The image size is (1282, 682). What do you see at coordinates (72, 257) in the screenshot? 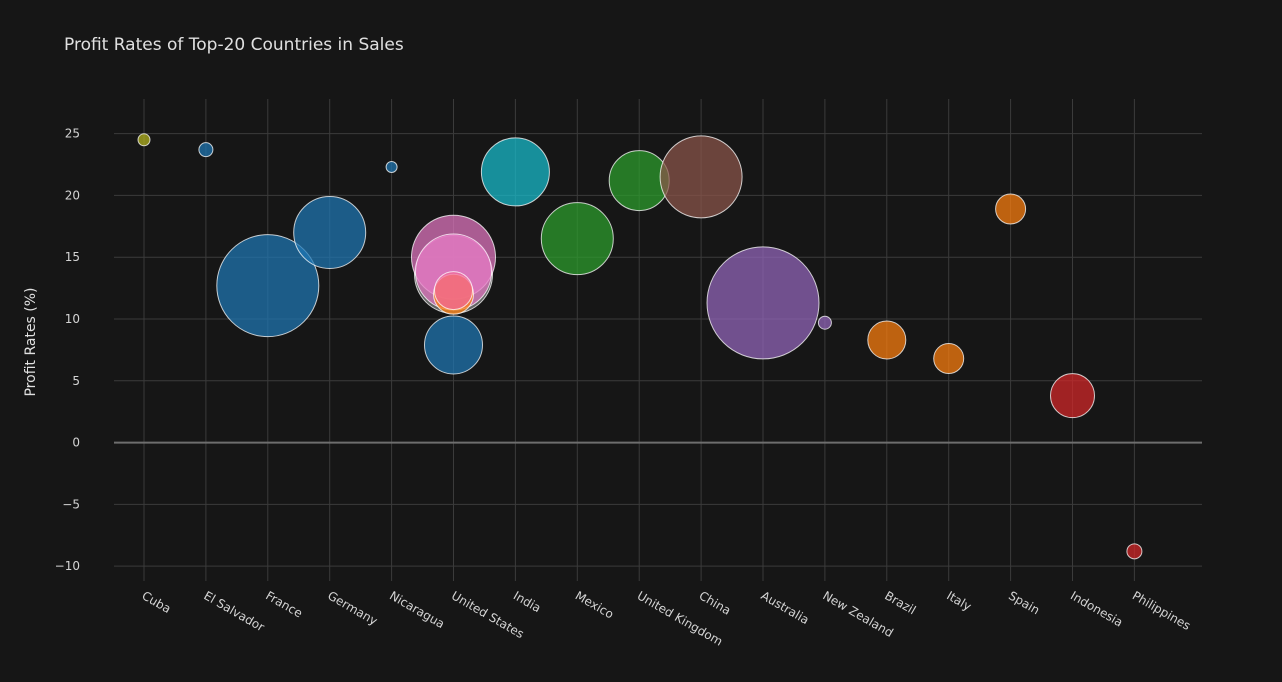
I see `y-tick-label: 15` at bounding box center [72, 257].